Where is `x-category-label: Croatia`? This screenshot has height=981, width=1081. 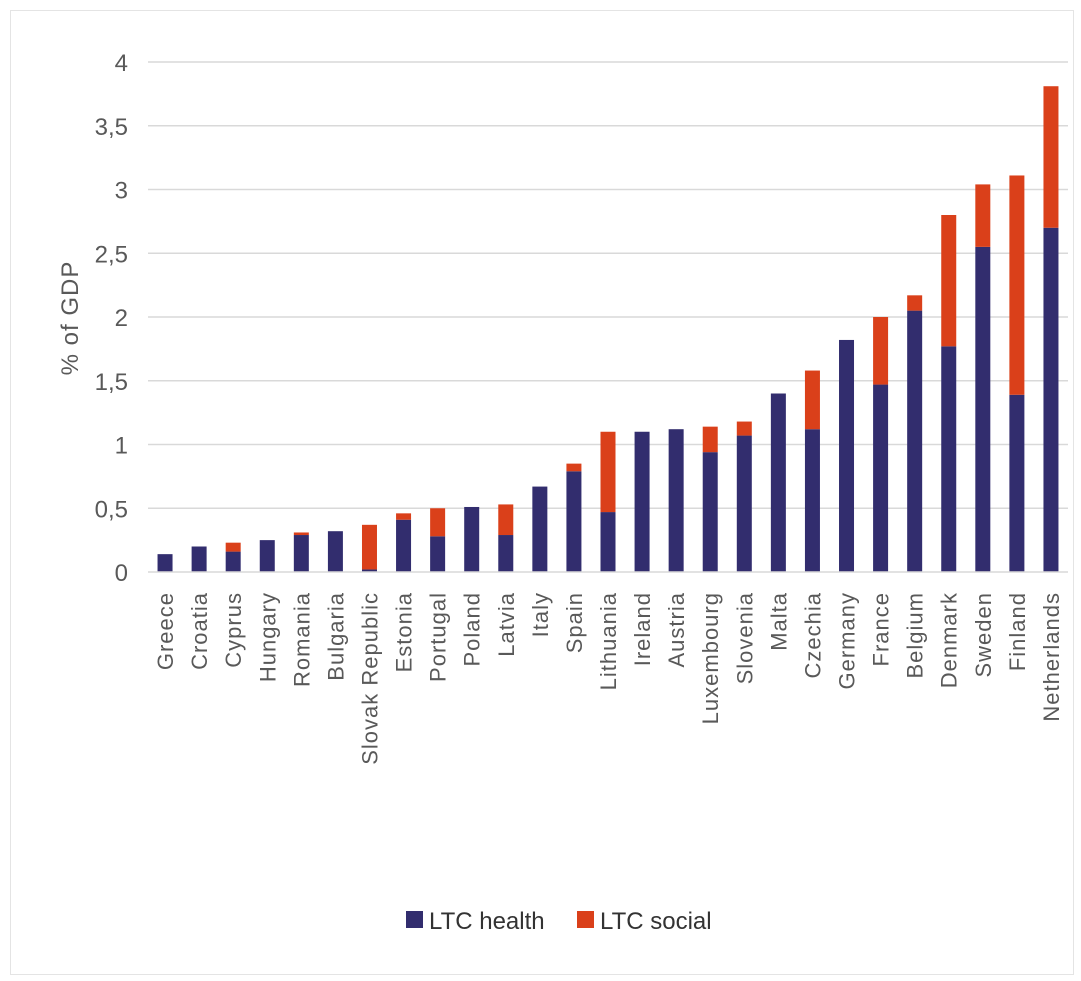
x-category-label: Croatia is located at coordinates (199, 631).